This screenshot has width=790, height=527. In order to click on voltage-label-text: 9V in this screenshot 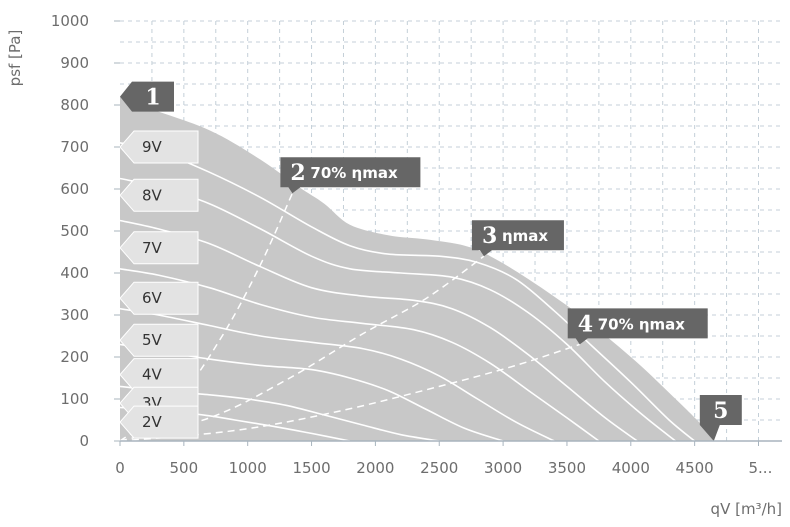, I will do `click(152, 147)`.